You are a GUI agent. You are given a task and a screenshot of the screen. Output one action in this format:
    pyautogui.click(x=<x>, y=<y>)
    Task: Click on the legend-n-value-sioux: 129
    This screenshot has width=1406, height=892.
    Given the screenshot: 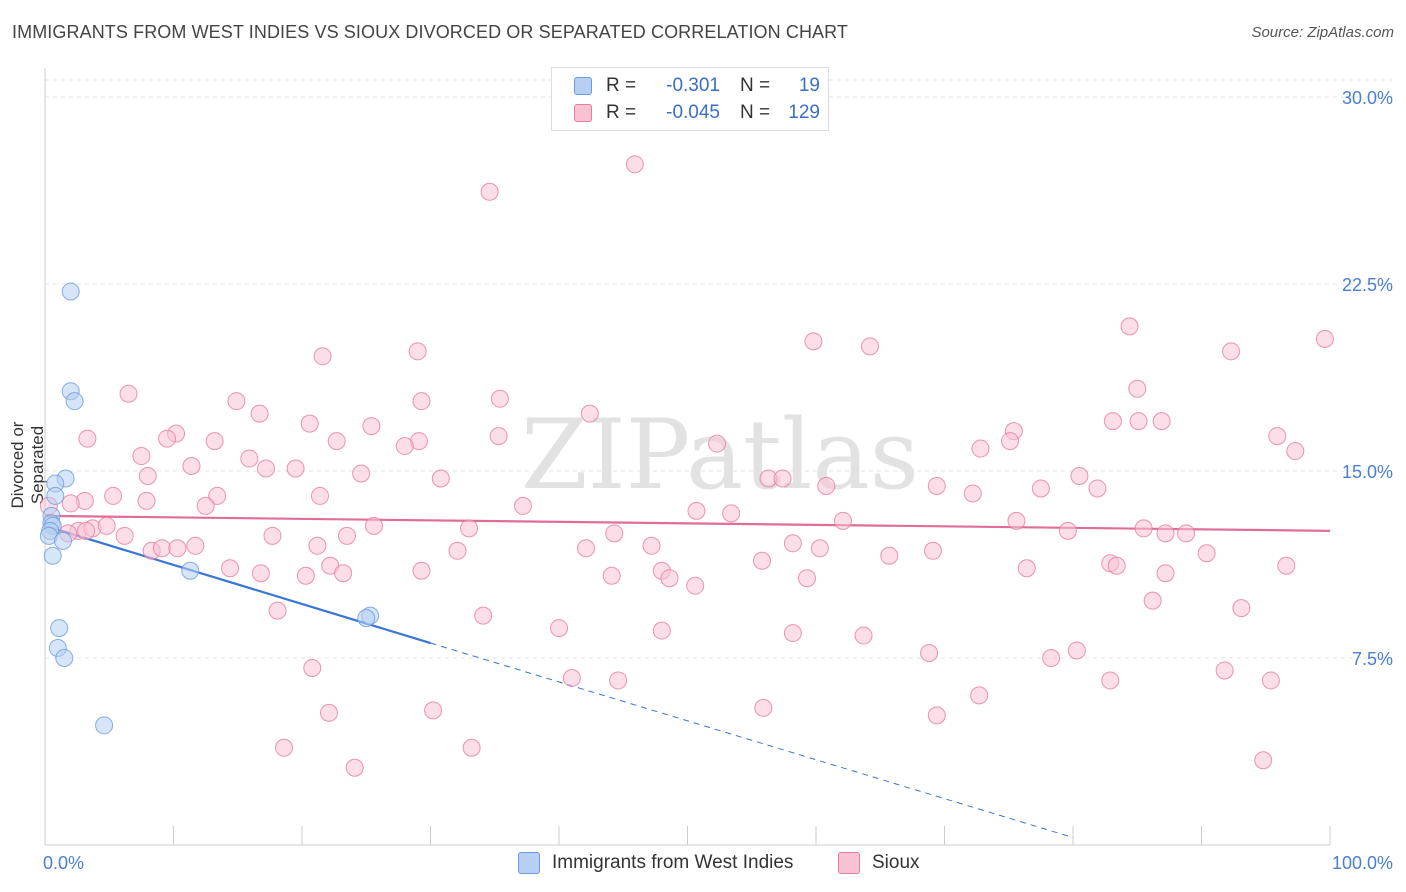 What is the action you would take?
    pyautogui.click(x=804, y=112)
    